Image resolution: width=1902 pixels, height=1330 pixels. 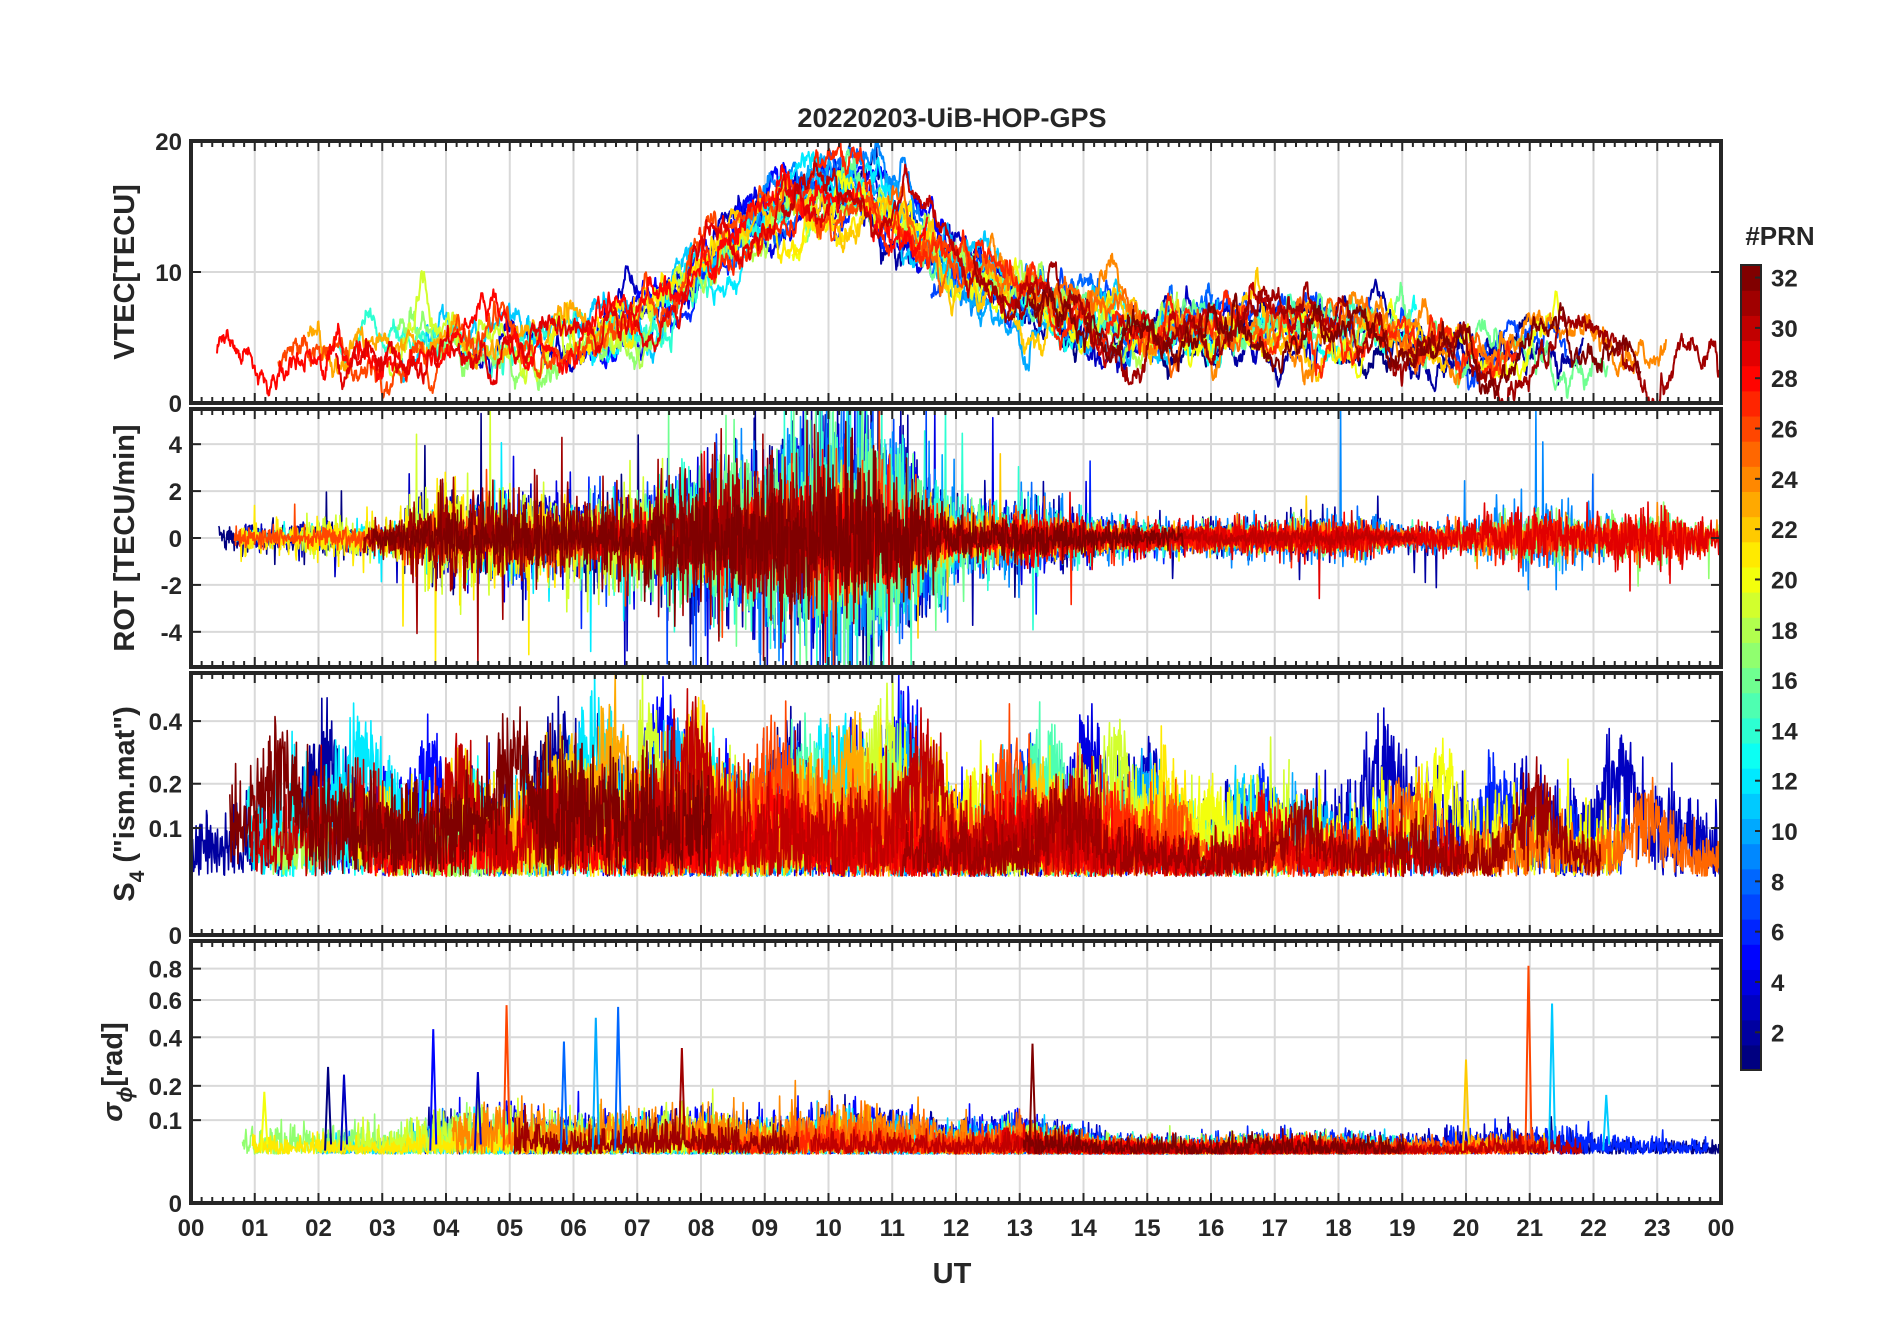 I want to click on s4-y-tick-label: 0.2, so click(x=165, y=785).